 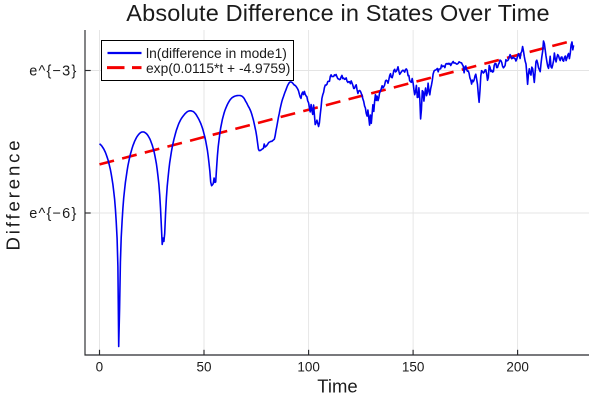 What do you see at coordinates (53, 214) in the screenshot?
I see `svg-text: e^{−6}` at bounding box center [53, 214].